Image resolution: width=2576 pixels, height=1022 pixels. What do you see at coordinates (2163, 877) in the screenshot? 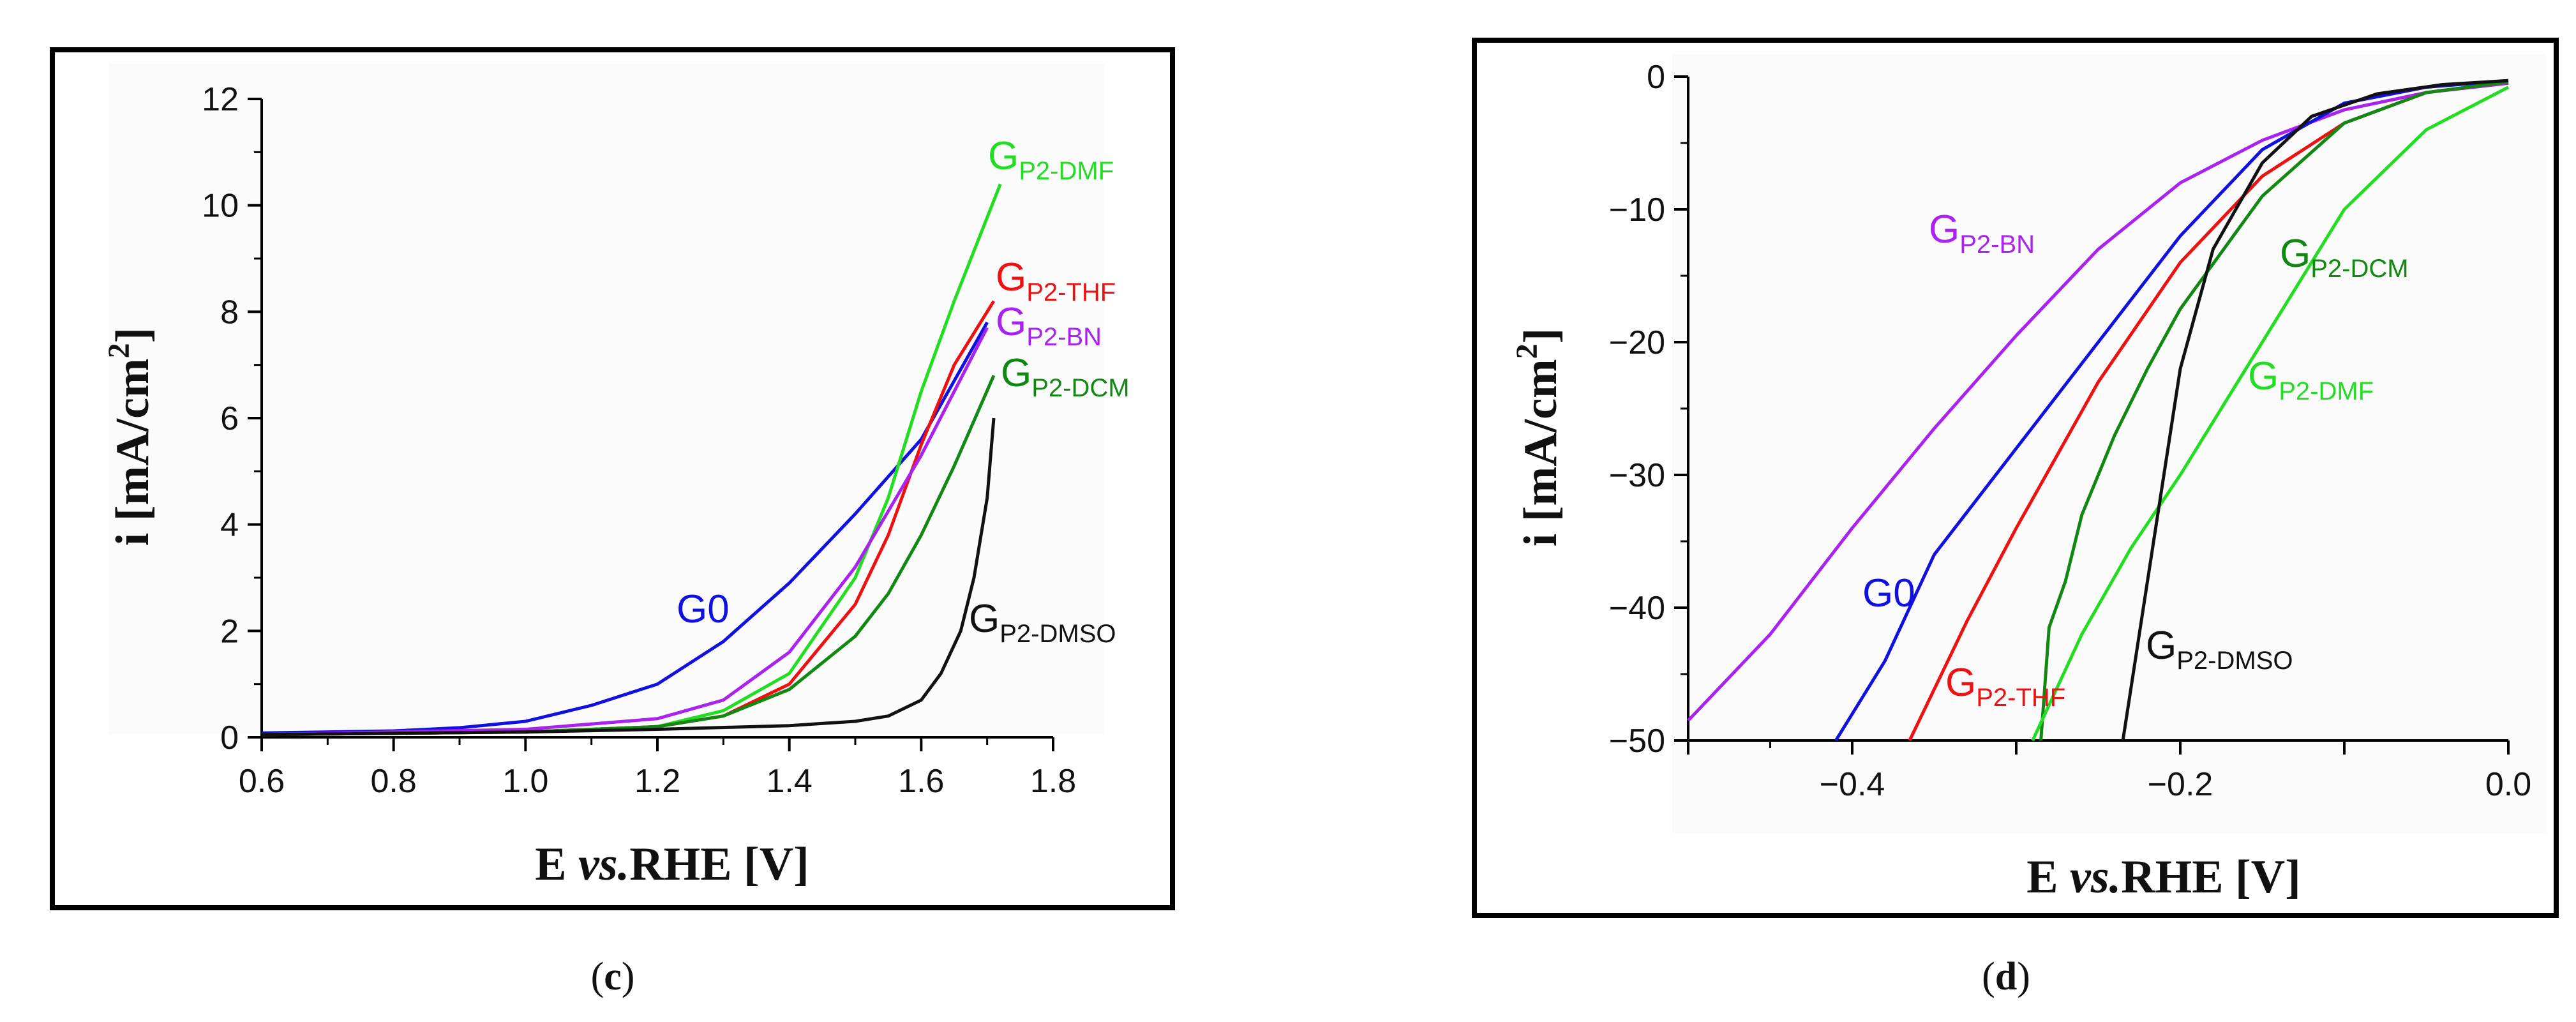
I see `panel-d-x-axis-title: E vs.RHE [V]` at bounding box center [2163, 877].